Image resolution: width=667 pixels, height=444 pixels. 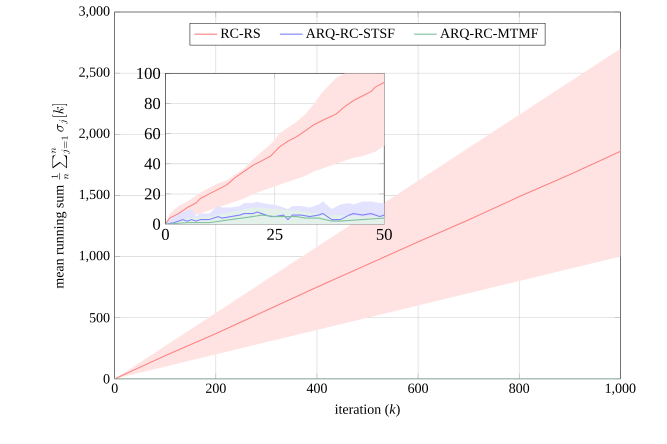 I want to click on y-tick-label: 2,500, so click(x=94, y=73).